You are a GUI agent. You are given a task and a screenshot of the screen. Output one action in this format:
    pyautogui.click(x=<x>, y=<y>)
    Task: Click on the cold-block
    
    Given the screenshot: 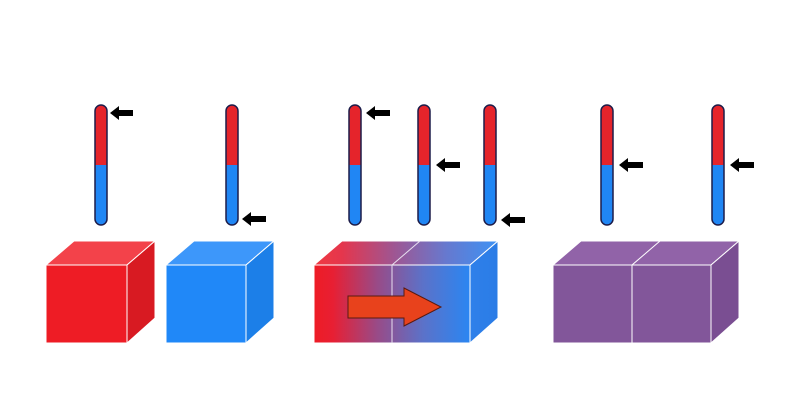 What is the action you would take?
    pyautogui.click(x=220, y=292)
    